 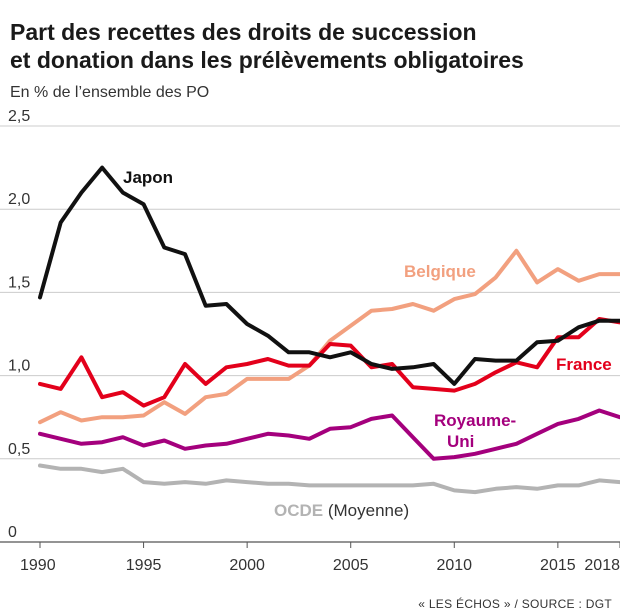 What do you see at coordinates (351, 565) in the screenshot?
I see `x-tick-label: 2005` at bounding box center [351, 565].